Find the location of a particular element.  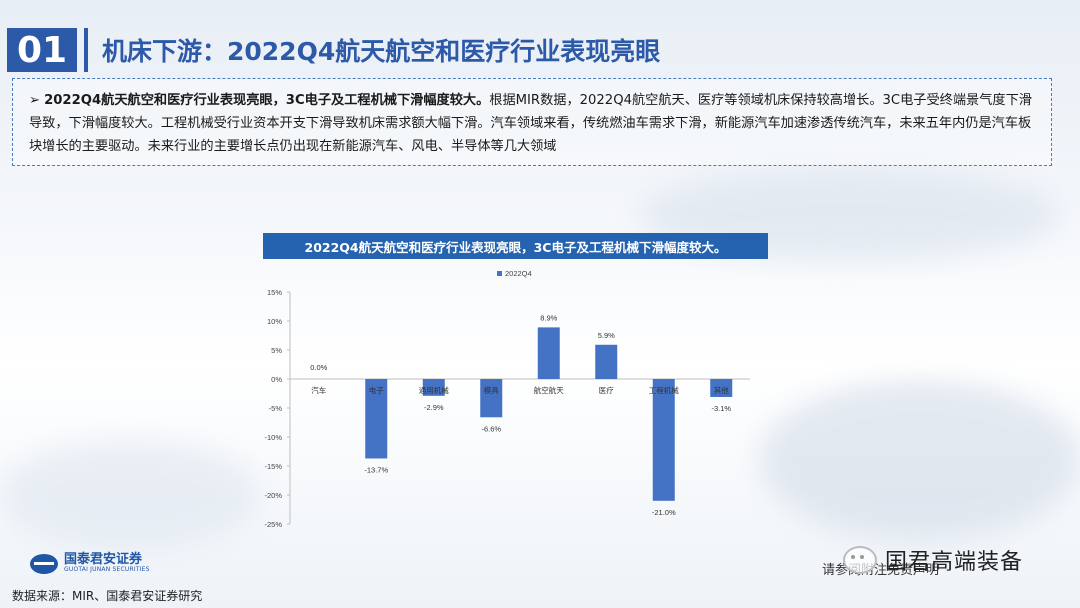

data-label: 5.9% is located at coordinates (606, 335).